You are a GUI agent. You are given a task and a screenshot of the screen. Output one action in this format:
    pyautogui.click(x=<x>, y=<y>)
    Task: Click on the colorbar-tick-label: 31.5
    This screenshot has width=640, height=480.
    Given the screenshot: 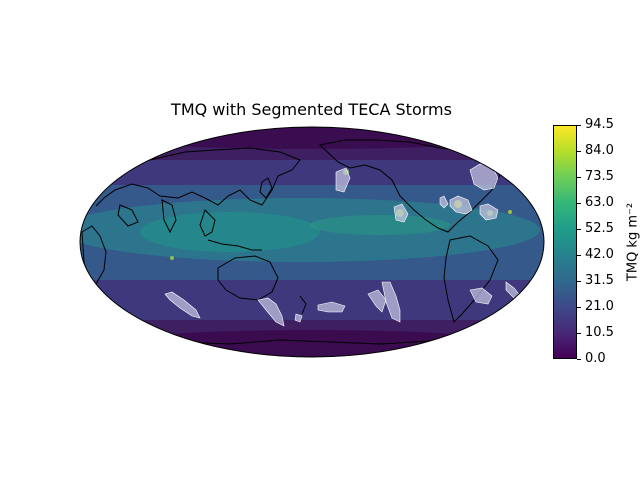 What is the action you would take?
    pyautogui.click(x=599, y=280)
    